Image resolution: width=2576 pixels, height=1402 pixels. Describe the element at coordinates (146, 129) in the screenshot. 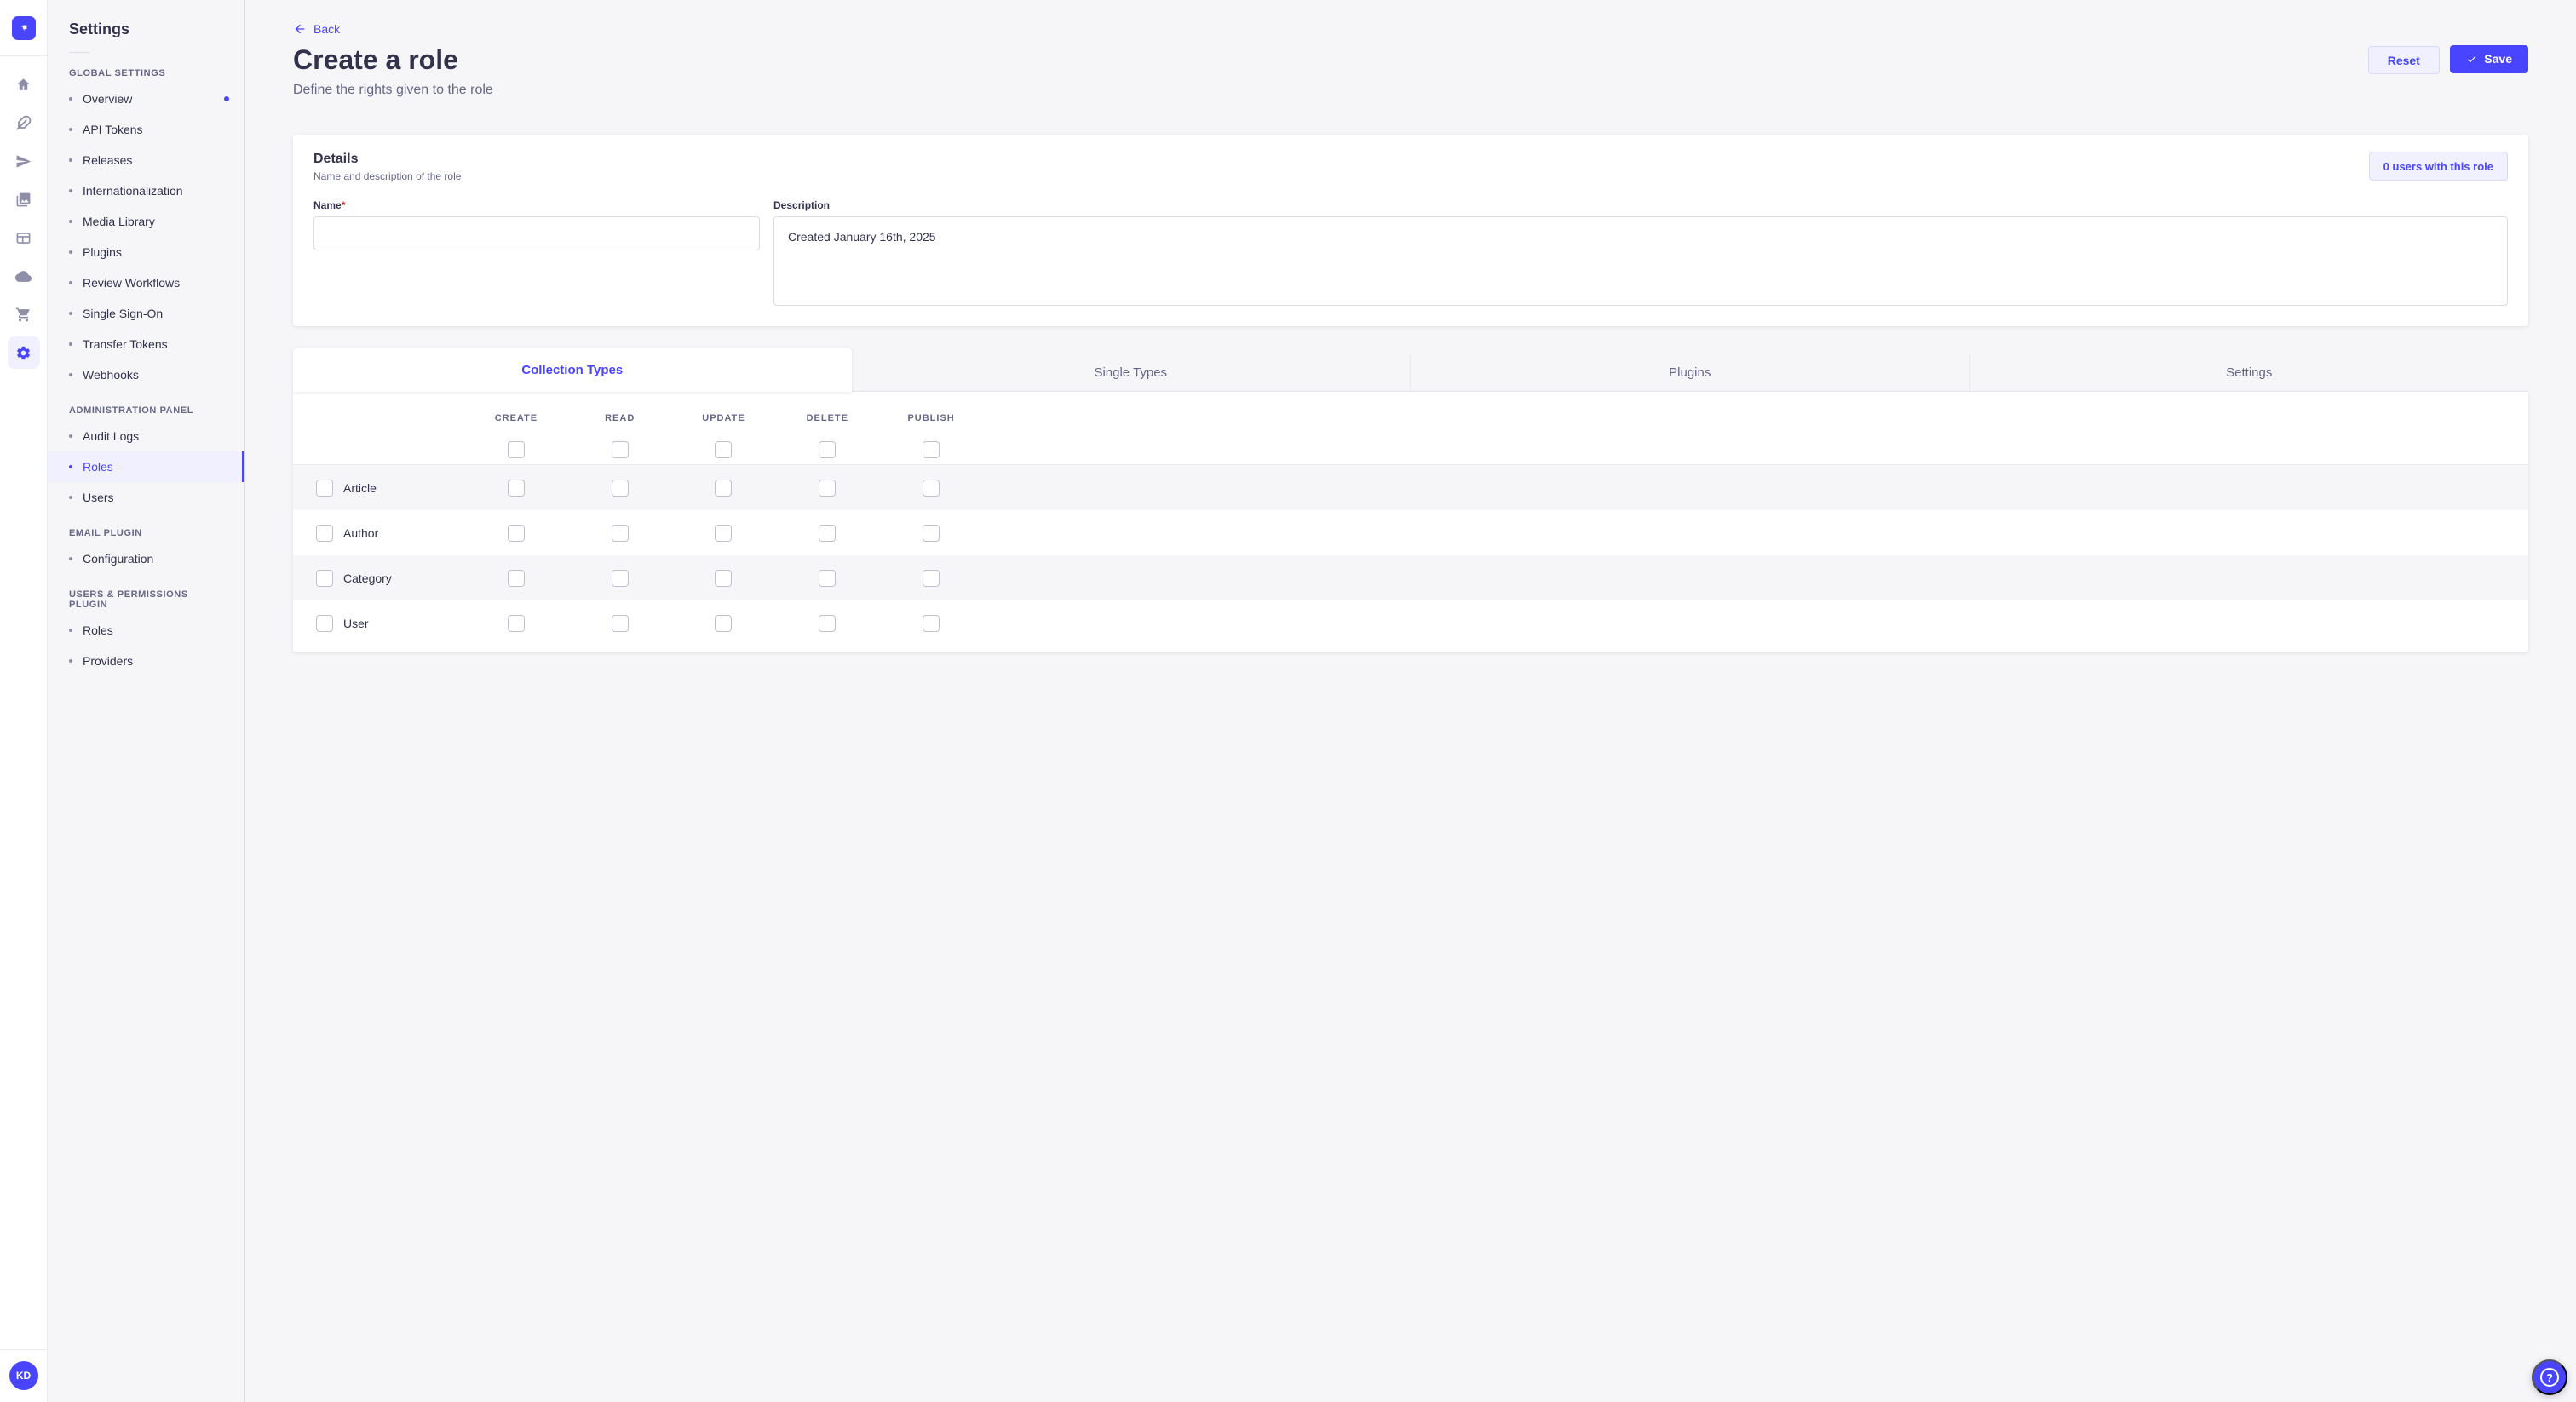

I see `sidebar-item-api-tokens: API Tokens` at that location.